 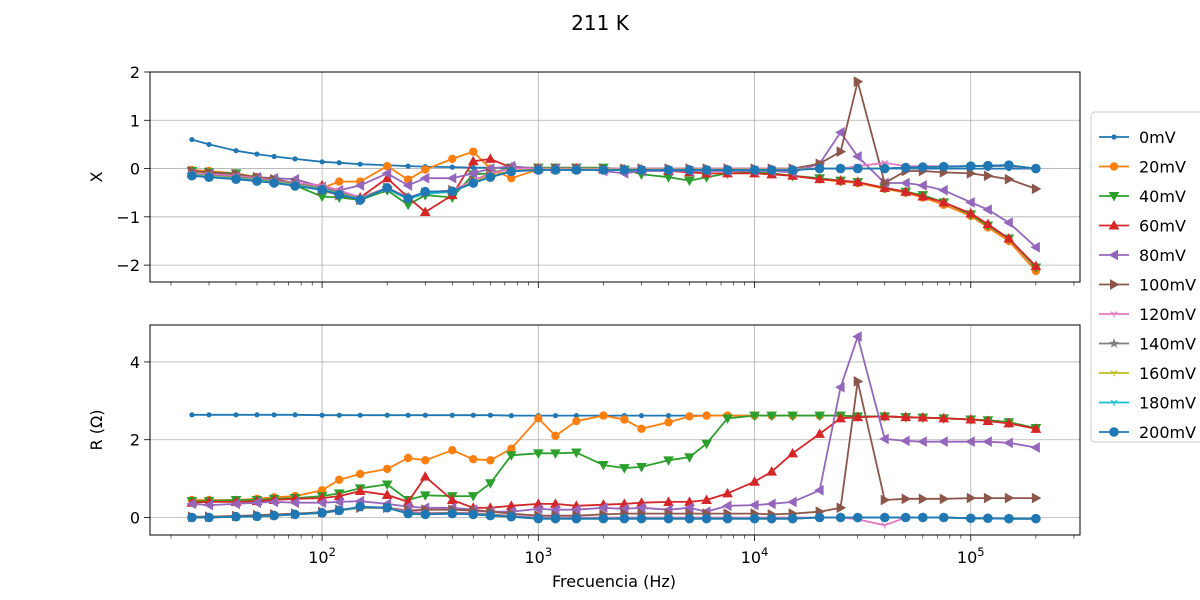 What do you see at coordinates (1142, 255) in the screenshot?
I see `legend-item: 80mV` at bounding box center [1142, 255].